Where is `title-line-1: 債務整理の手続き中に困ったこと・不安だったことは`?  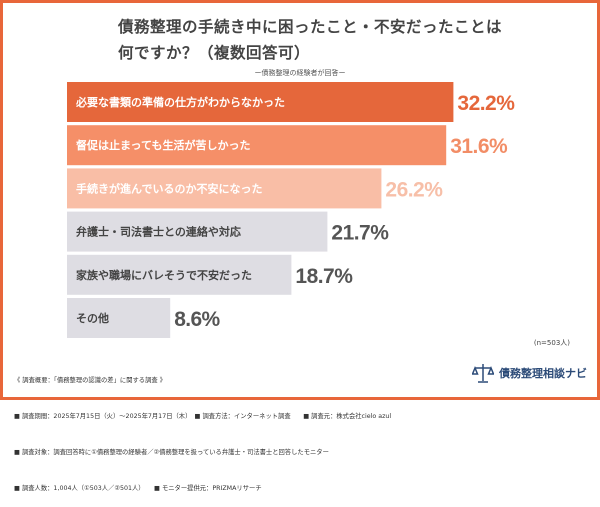
title-line-1: 債務整理の手続き中に困ったこと・不安だったことは is located at coordinates (310, 27).